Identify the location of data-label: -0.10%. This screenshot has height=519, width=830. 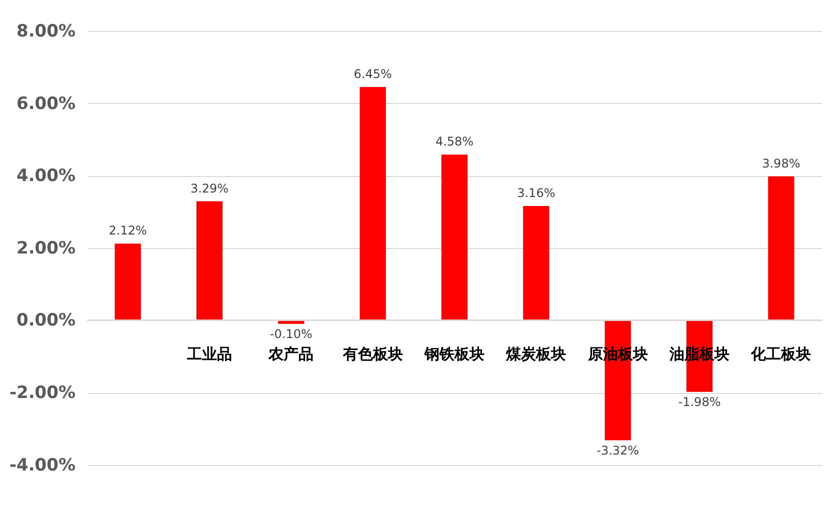
(291, 333).